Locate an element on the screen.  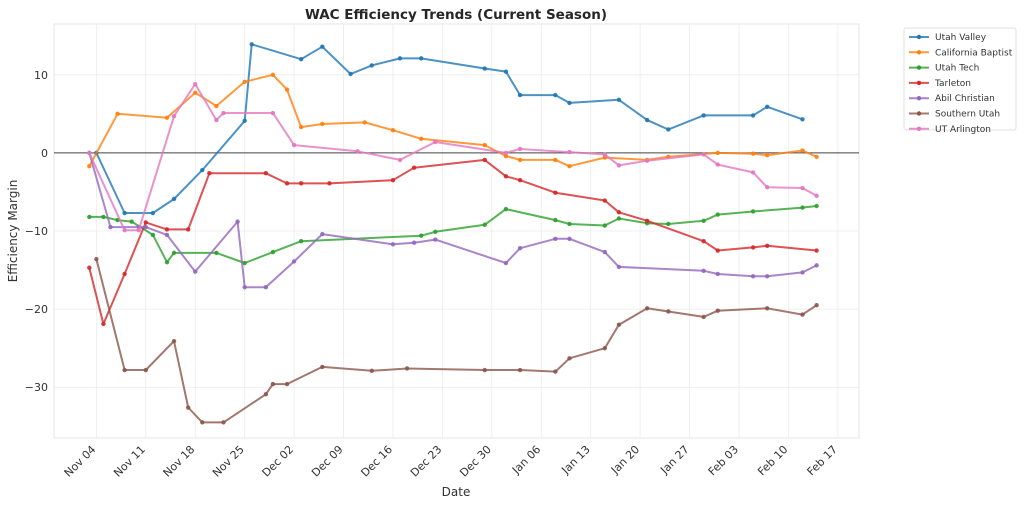
y-axis-label: Efficiency Margin is located at coordinates (13, 231).